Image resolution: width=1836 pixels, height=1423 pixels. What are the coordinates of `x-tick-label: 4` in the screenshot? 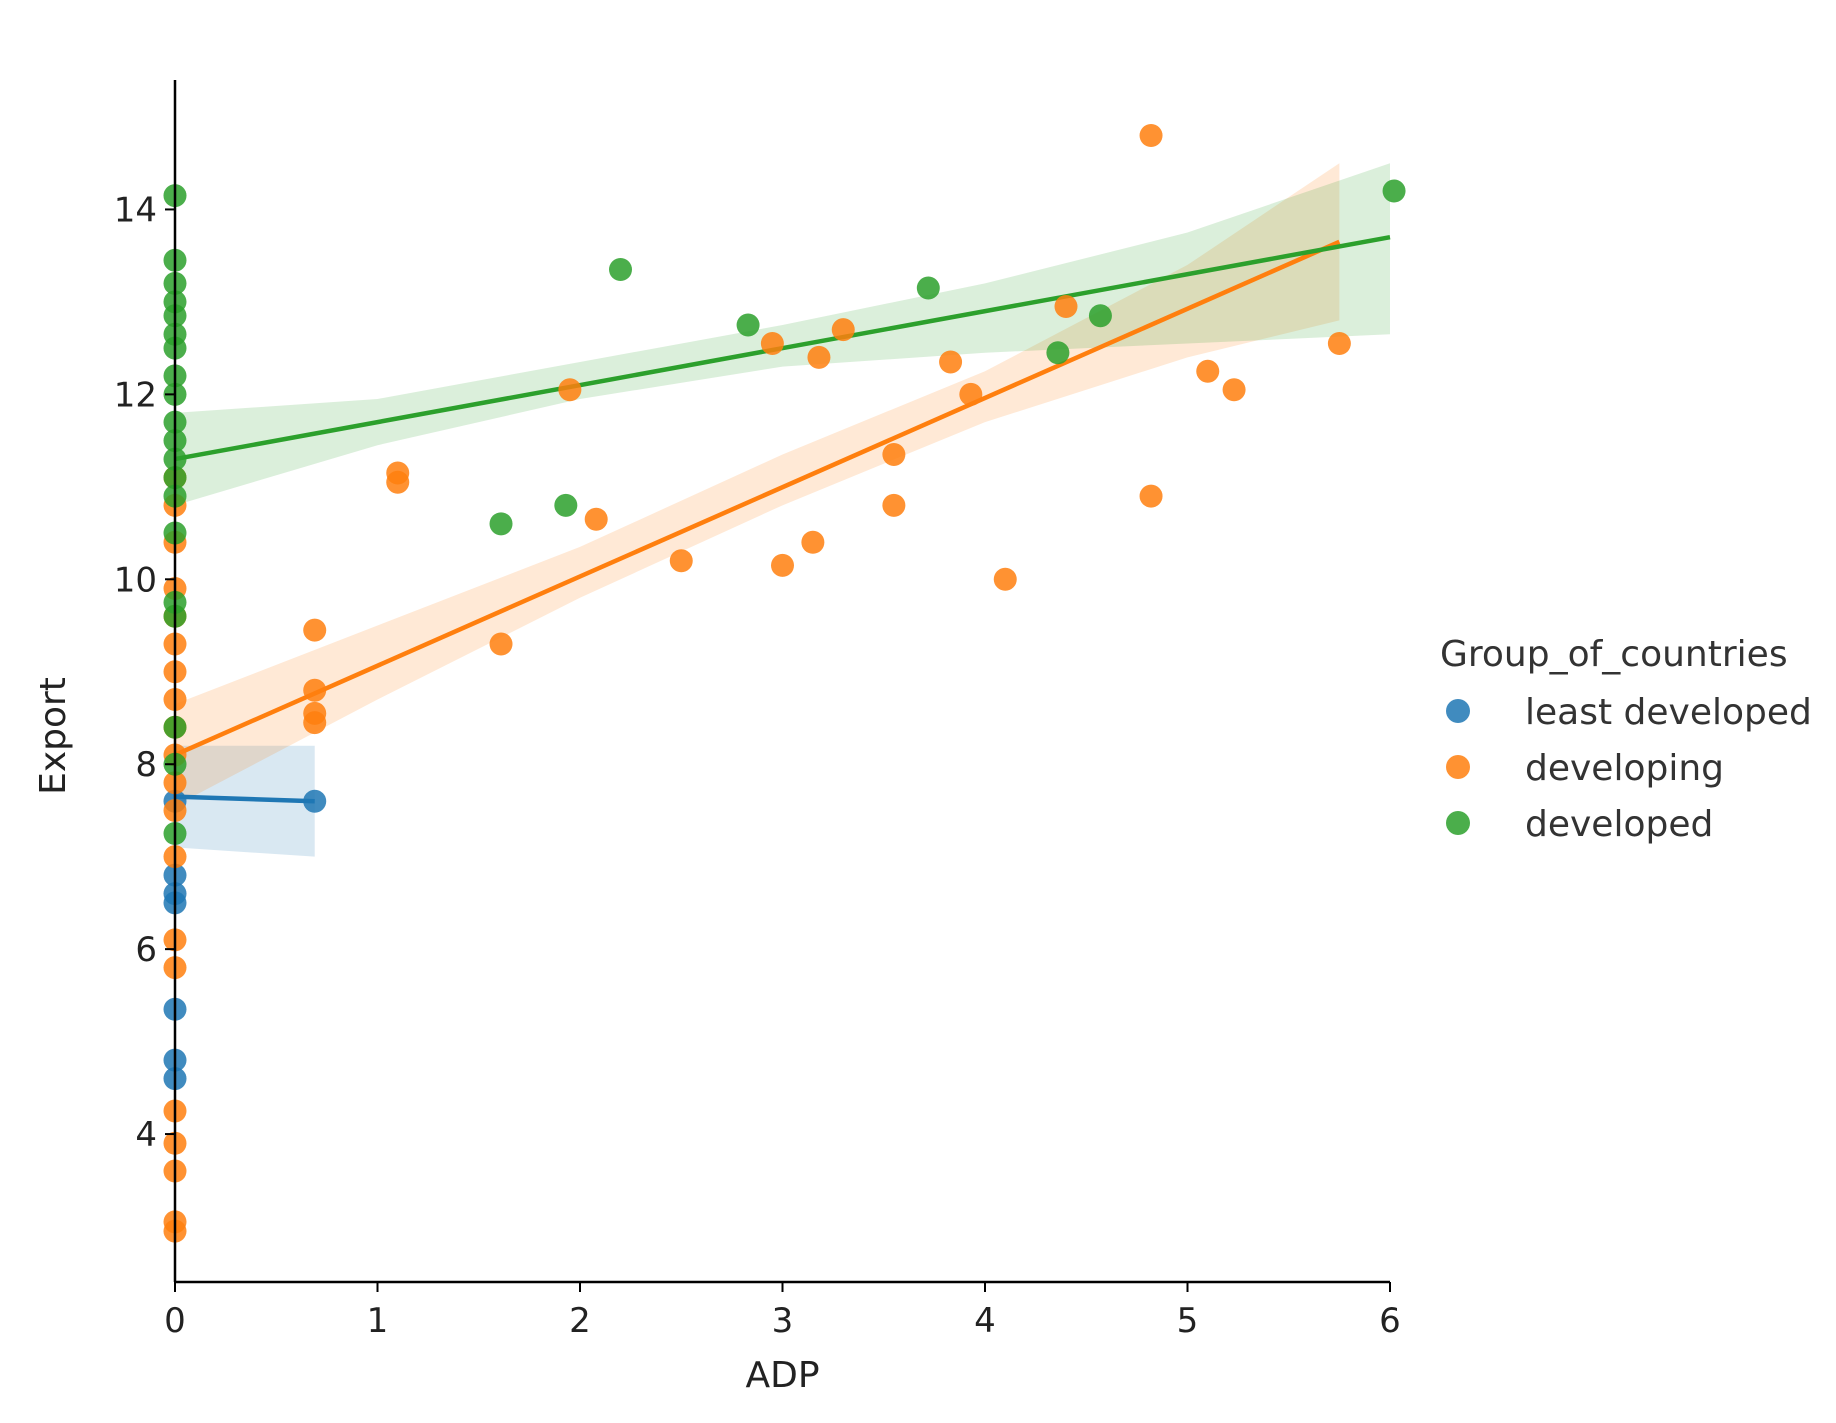 It's located at (985, 1321).